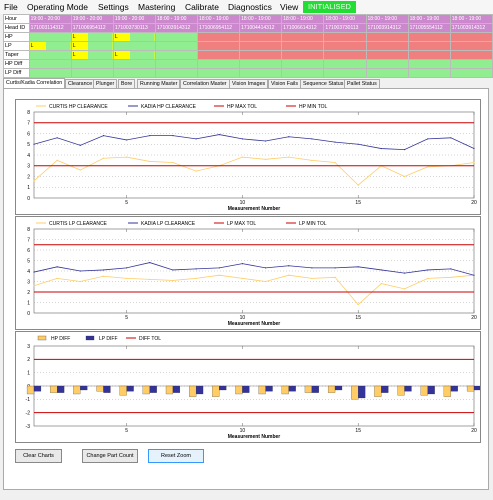 This screenshot has height=500, width=493. What do you see at coordinates (362, 83) in the screenshot?
I see `tab-pallet-status: Pallet Status` at bounding box center [362, 83].